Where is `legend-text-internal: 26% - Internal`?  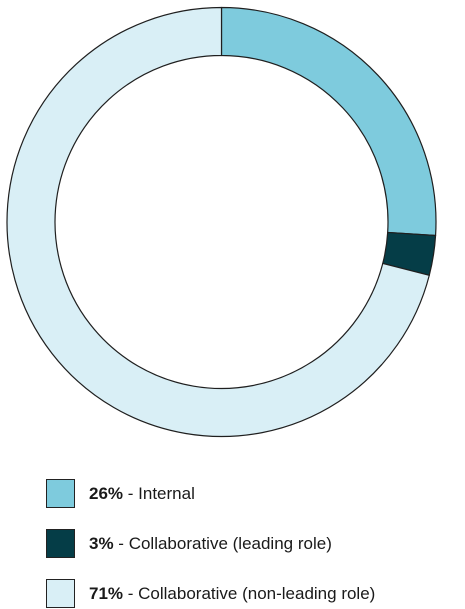
legend-text-internal: 26% - Internal is located at coordinates (142, 494).